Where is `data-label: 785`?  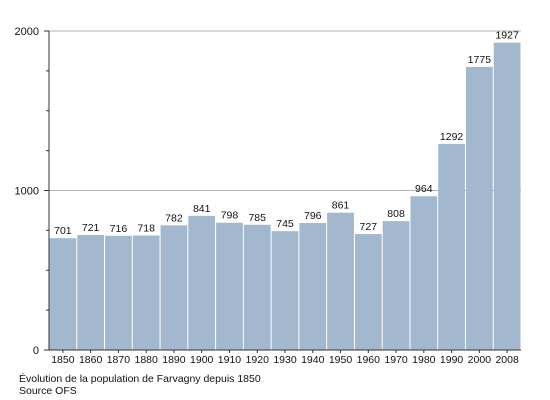 data-label: 785 is located at coordinates (257, 218).